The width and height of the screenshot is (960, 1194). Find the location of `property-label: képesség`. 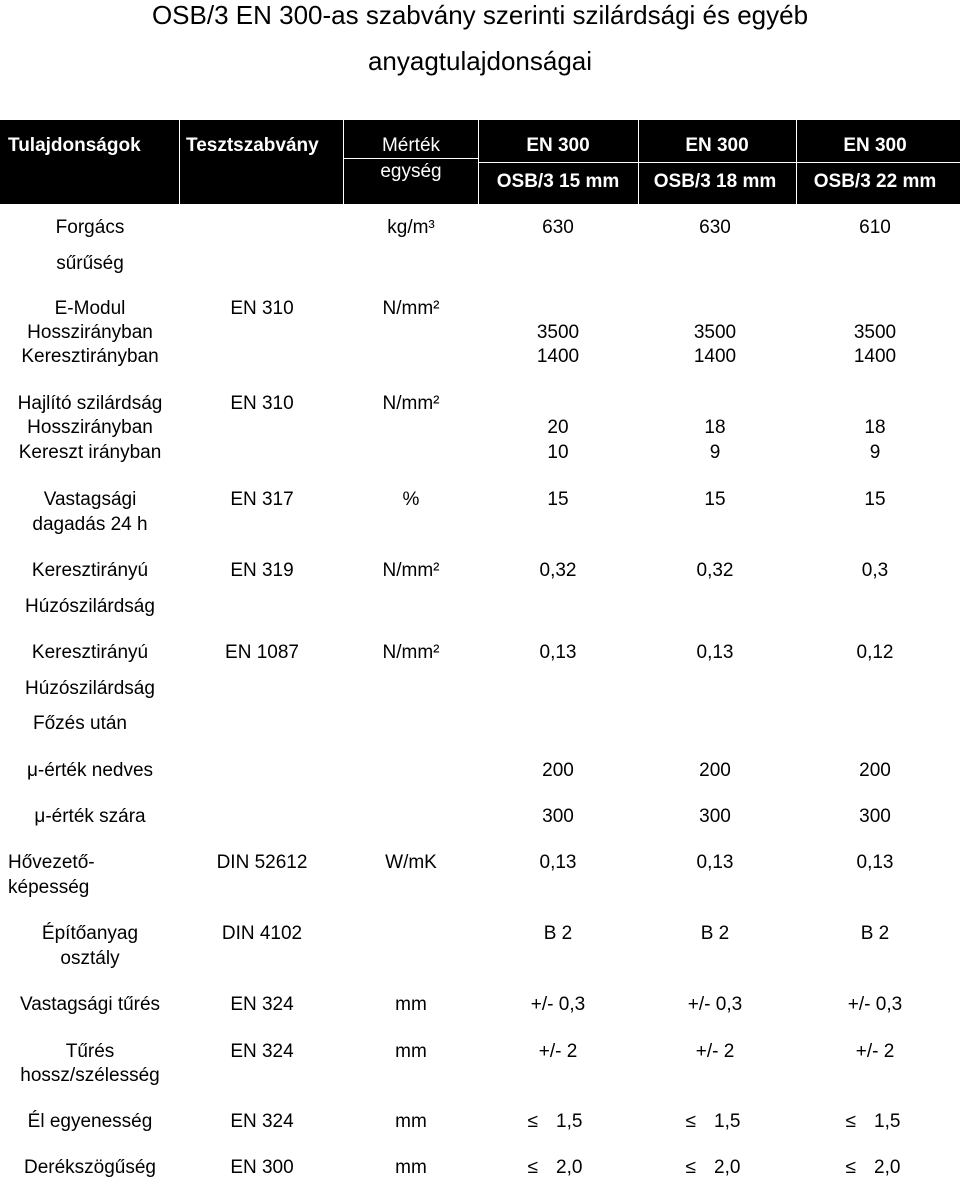

property-label: képesség is located at coordinates (49, 887).